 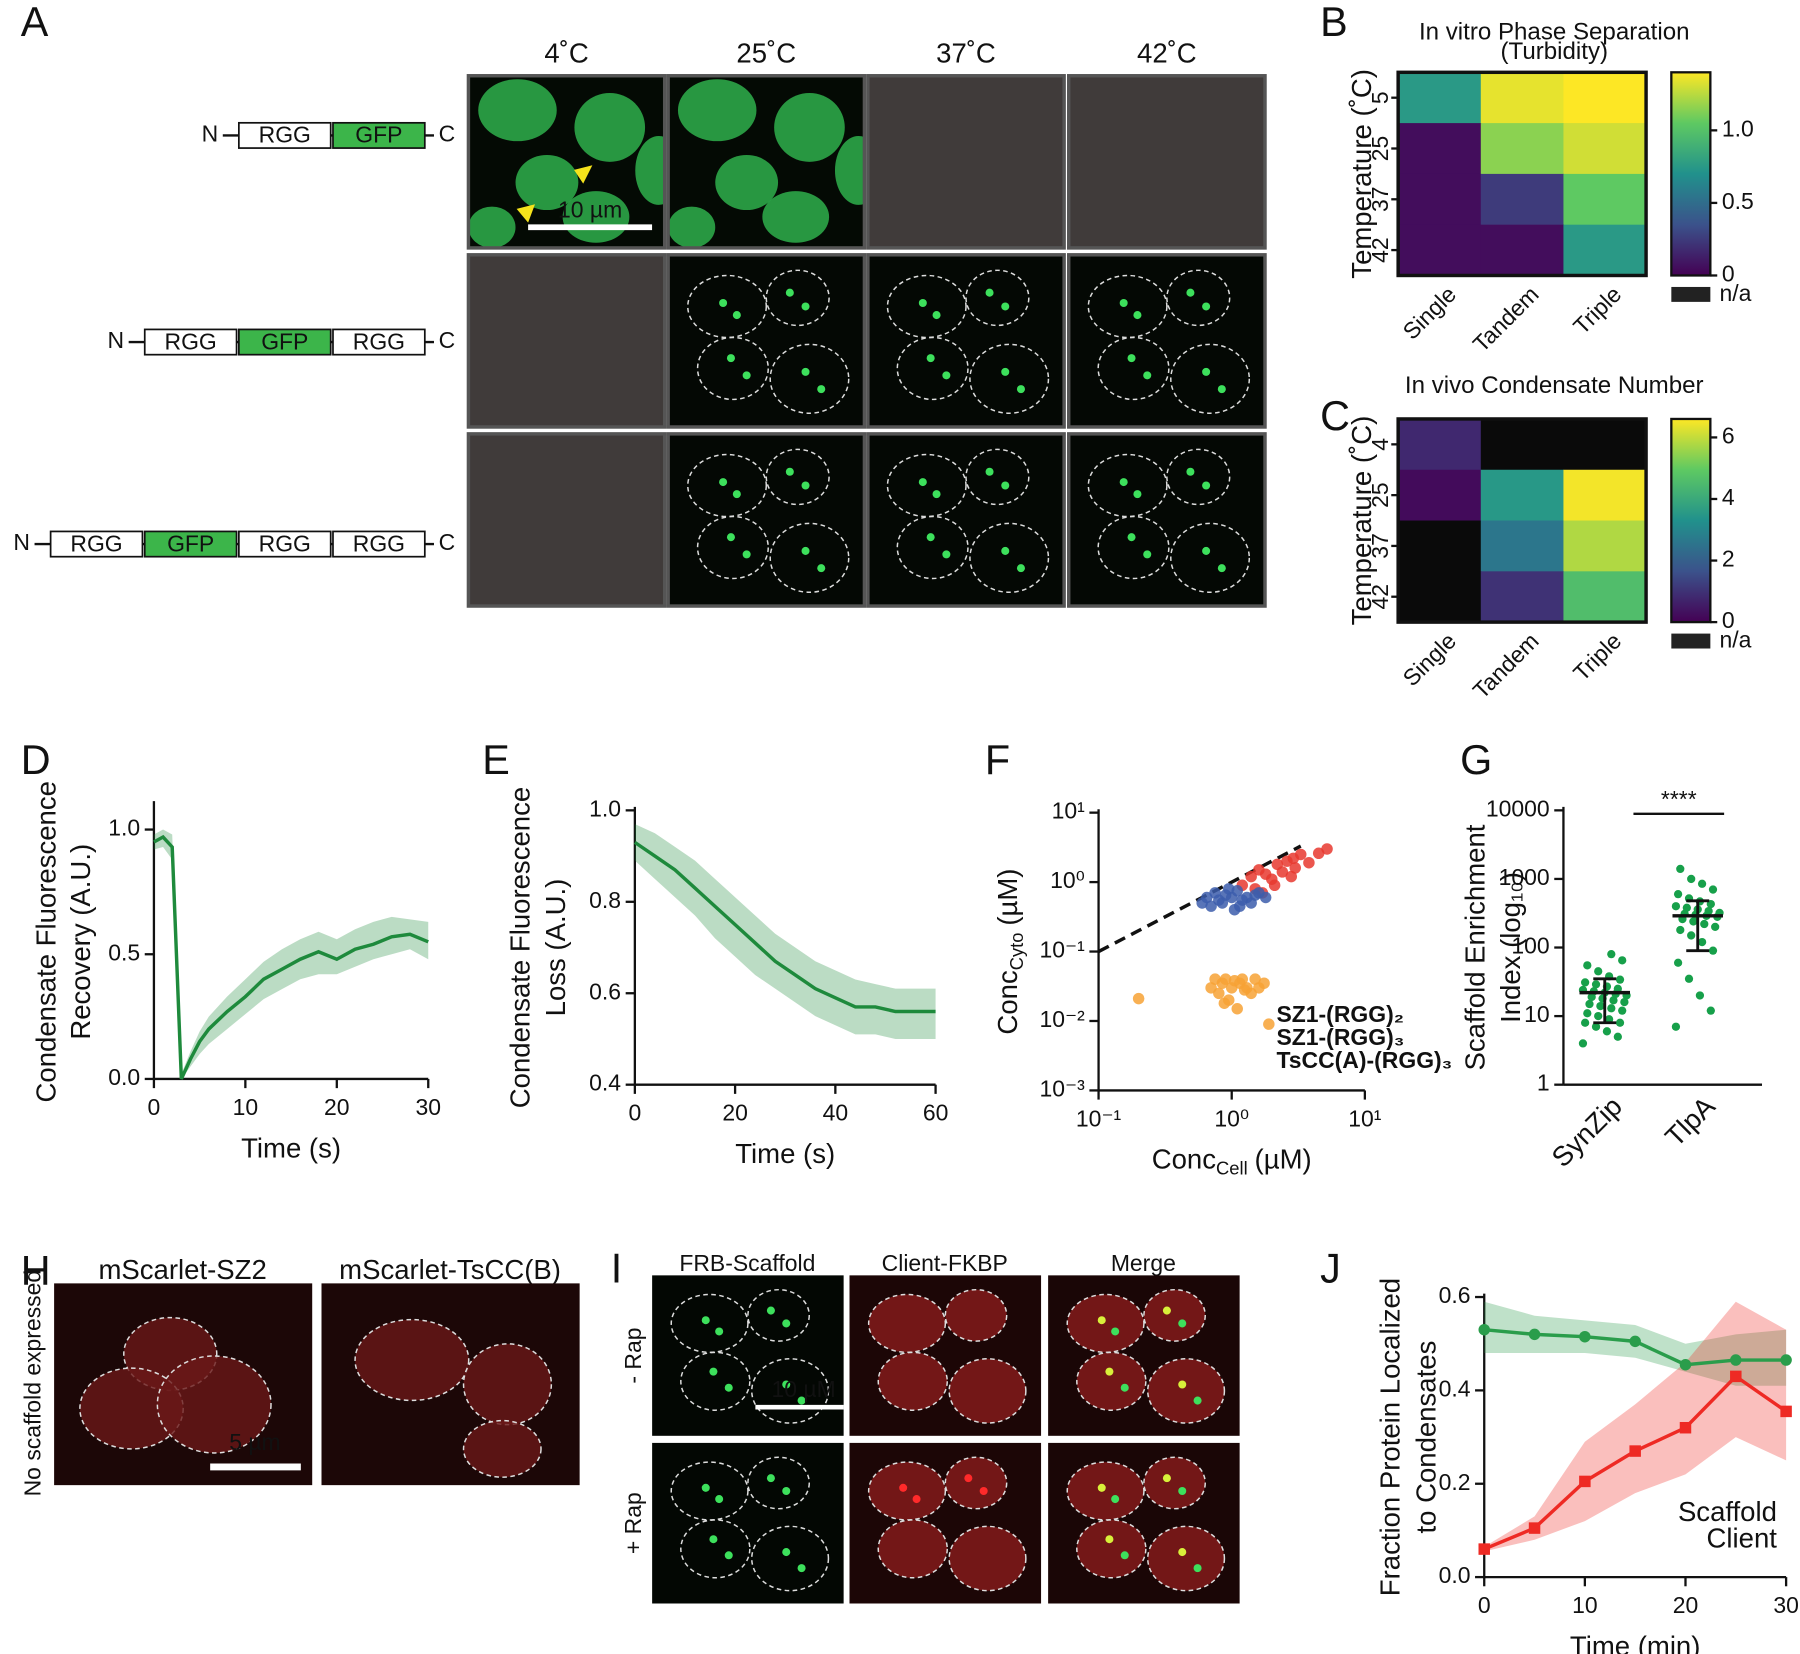 I want to click on y-axis-label: to Condensates, so click(x=1425, y=1437).